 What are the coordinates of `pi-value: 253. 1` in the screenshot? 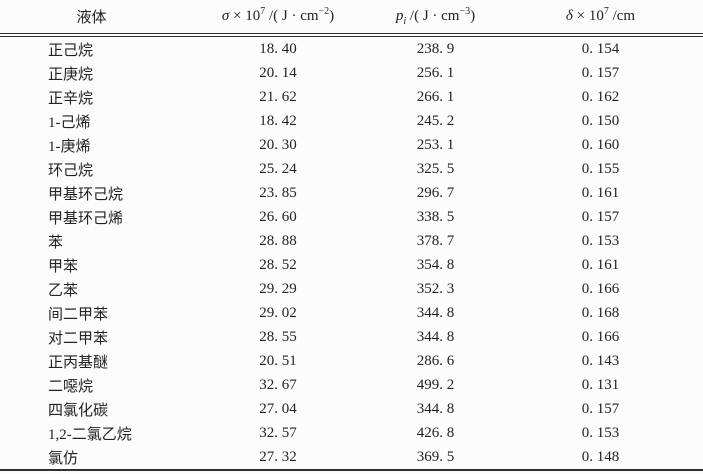 It's located at (435, 144).